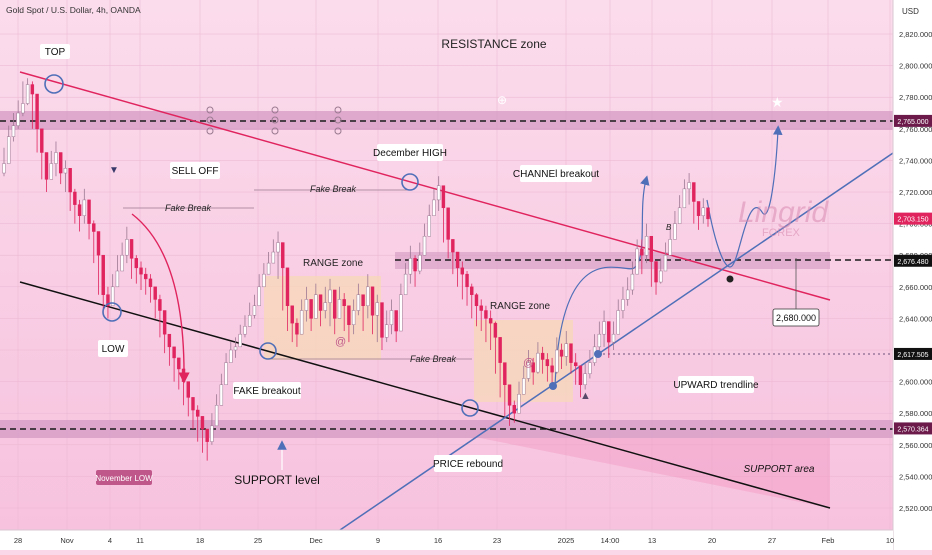 The height and width of the screenshot is (555, 932). Describe the element at coordinates (913, 260) in the screenshot. I see `price-tag-range-level` at that location.